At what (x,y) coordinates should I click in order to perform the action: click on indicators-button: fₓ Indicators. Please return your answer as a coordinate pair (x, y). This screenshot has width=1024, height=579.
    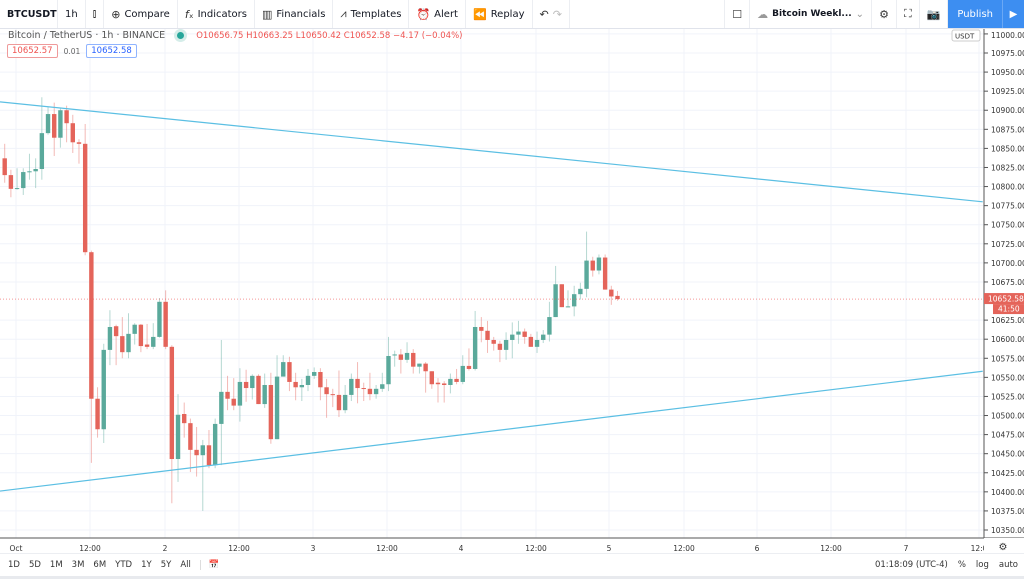
    Looking at the image, I should click on (216, 14).